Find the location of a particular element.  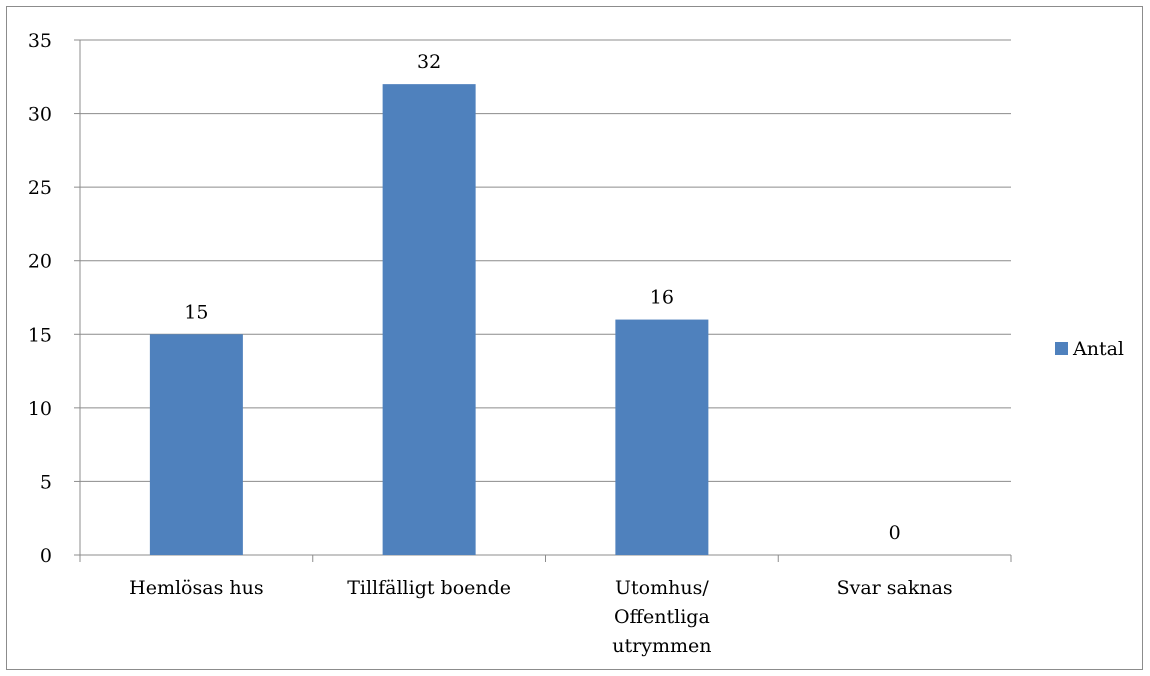

y-tick-label-5: 5 is located at coordinates (46, 482).